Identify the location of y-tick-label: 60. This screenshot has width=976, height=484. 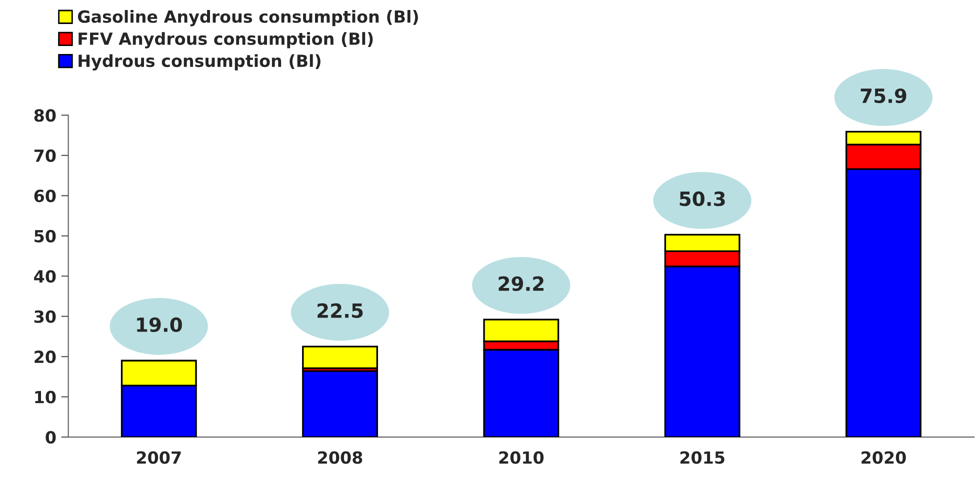
(45, 196).